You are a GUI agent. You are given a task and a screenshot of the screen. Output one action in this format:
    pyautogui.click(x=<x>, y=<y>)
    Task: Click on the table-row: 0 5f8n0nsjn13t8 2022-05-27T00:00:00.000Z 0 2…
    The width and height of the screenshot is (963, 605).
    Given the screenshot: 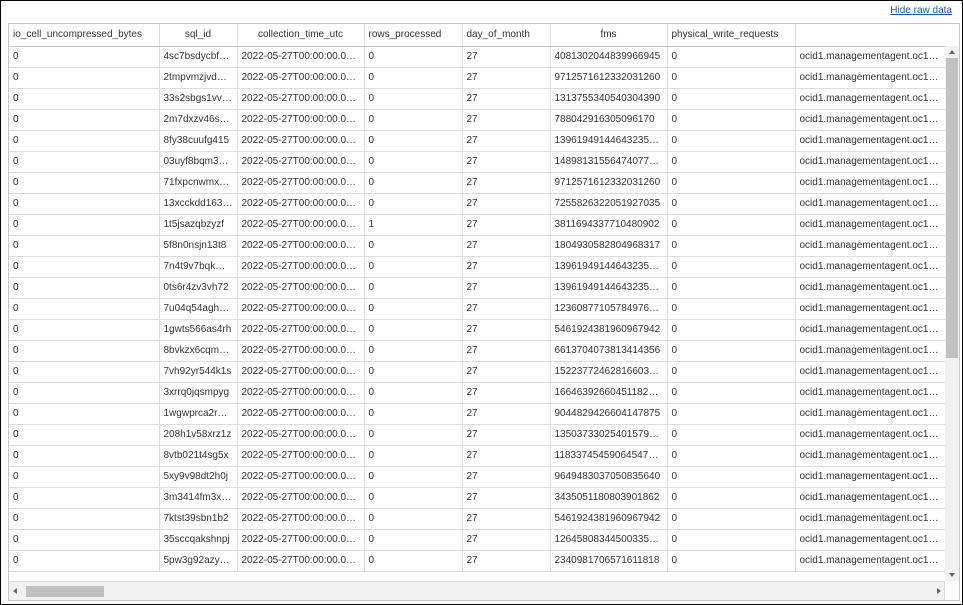 What is the action you would take?
    pyautogui.click(x=477, y=246)
    